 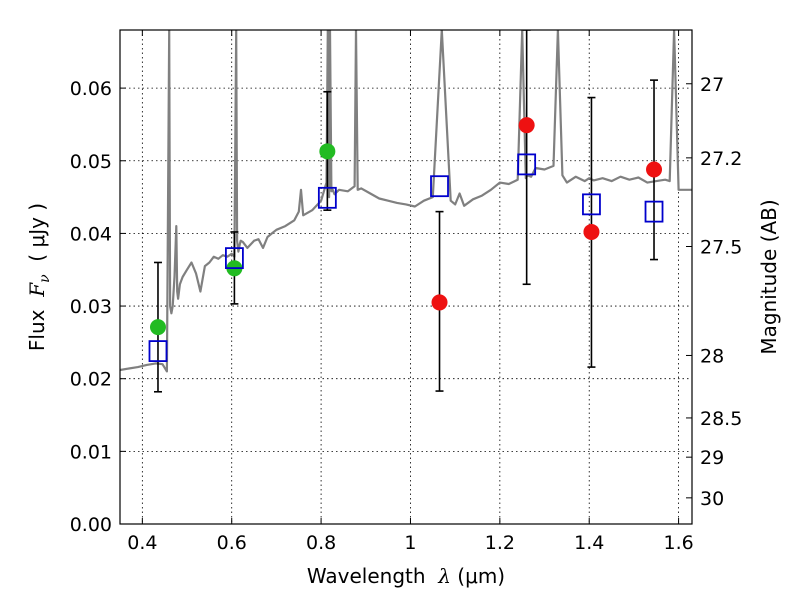 I want to click on x-axis-title-unit: (μm), so click(x=478, y=576).